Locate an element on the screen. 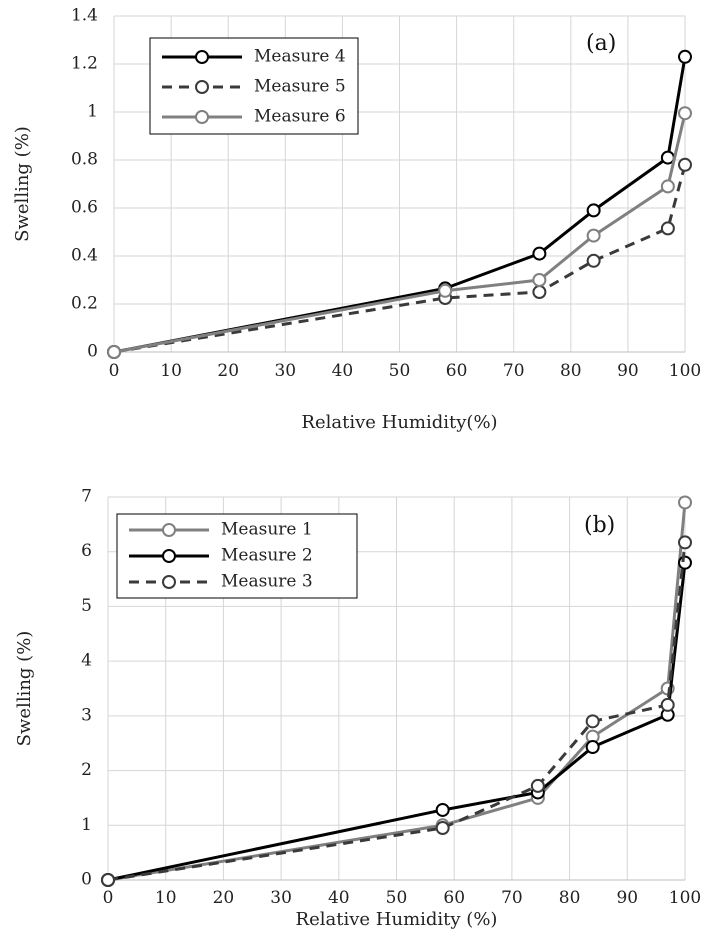 The height and width of the screenshot is (936, 704). legend-item: Measure 3 is located at coordinates (221, 582).